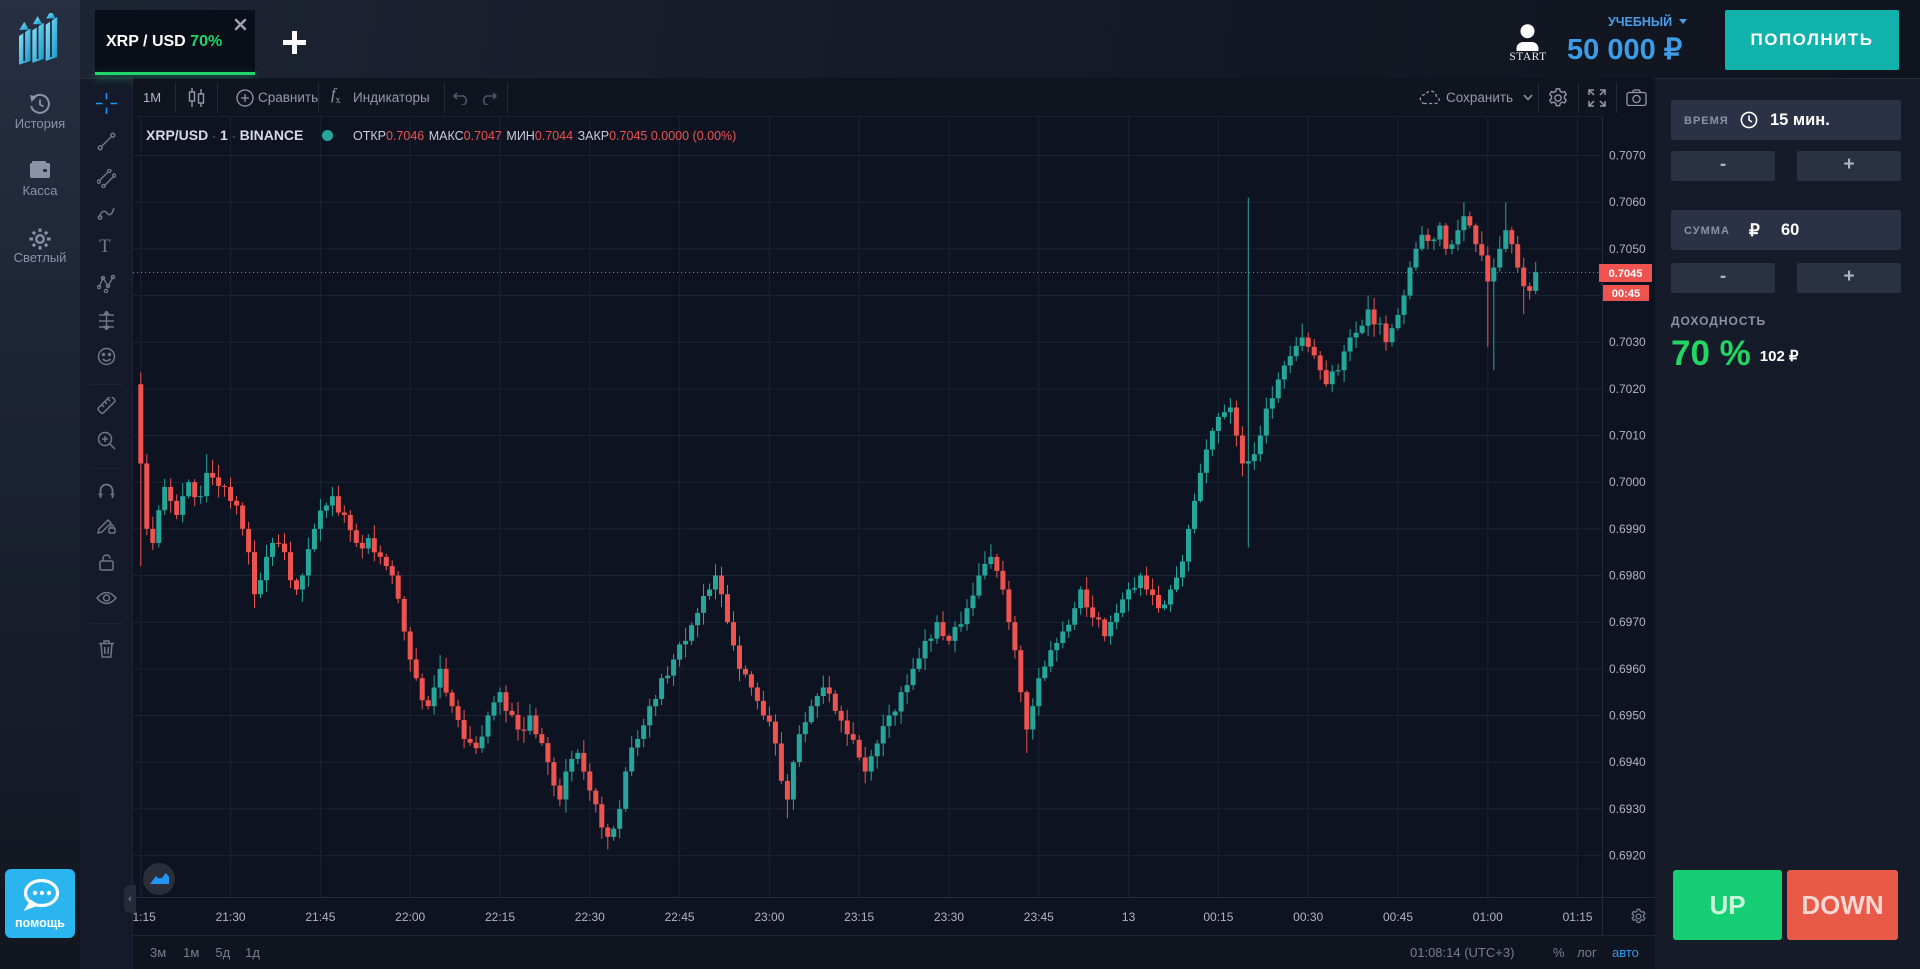 This screenshot has height=969, width=1920. I want to click on svg-text: 23:15, so click(859, 917).